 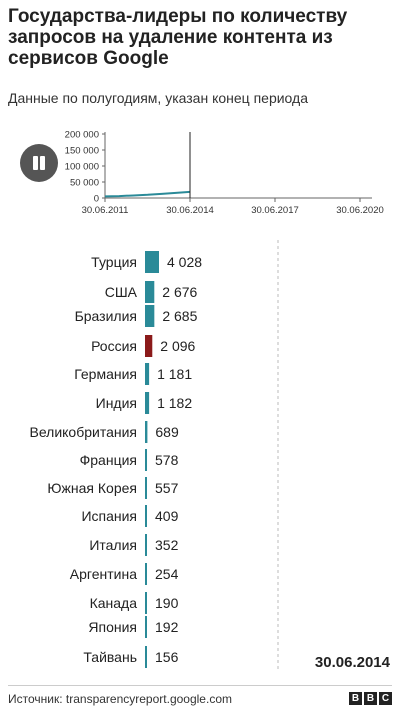 I want to click on y-tick-label: 200 000, so click(x=82, y=135).